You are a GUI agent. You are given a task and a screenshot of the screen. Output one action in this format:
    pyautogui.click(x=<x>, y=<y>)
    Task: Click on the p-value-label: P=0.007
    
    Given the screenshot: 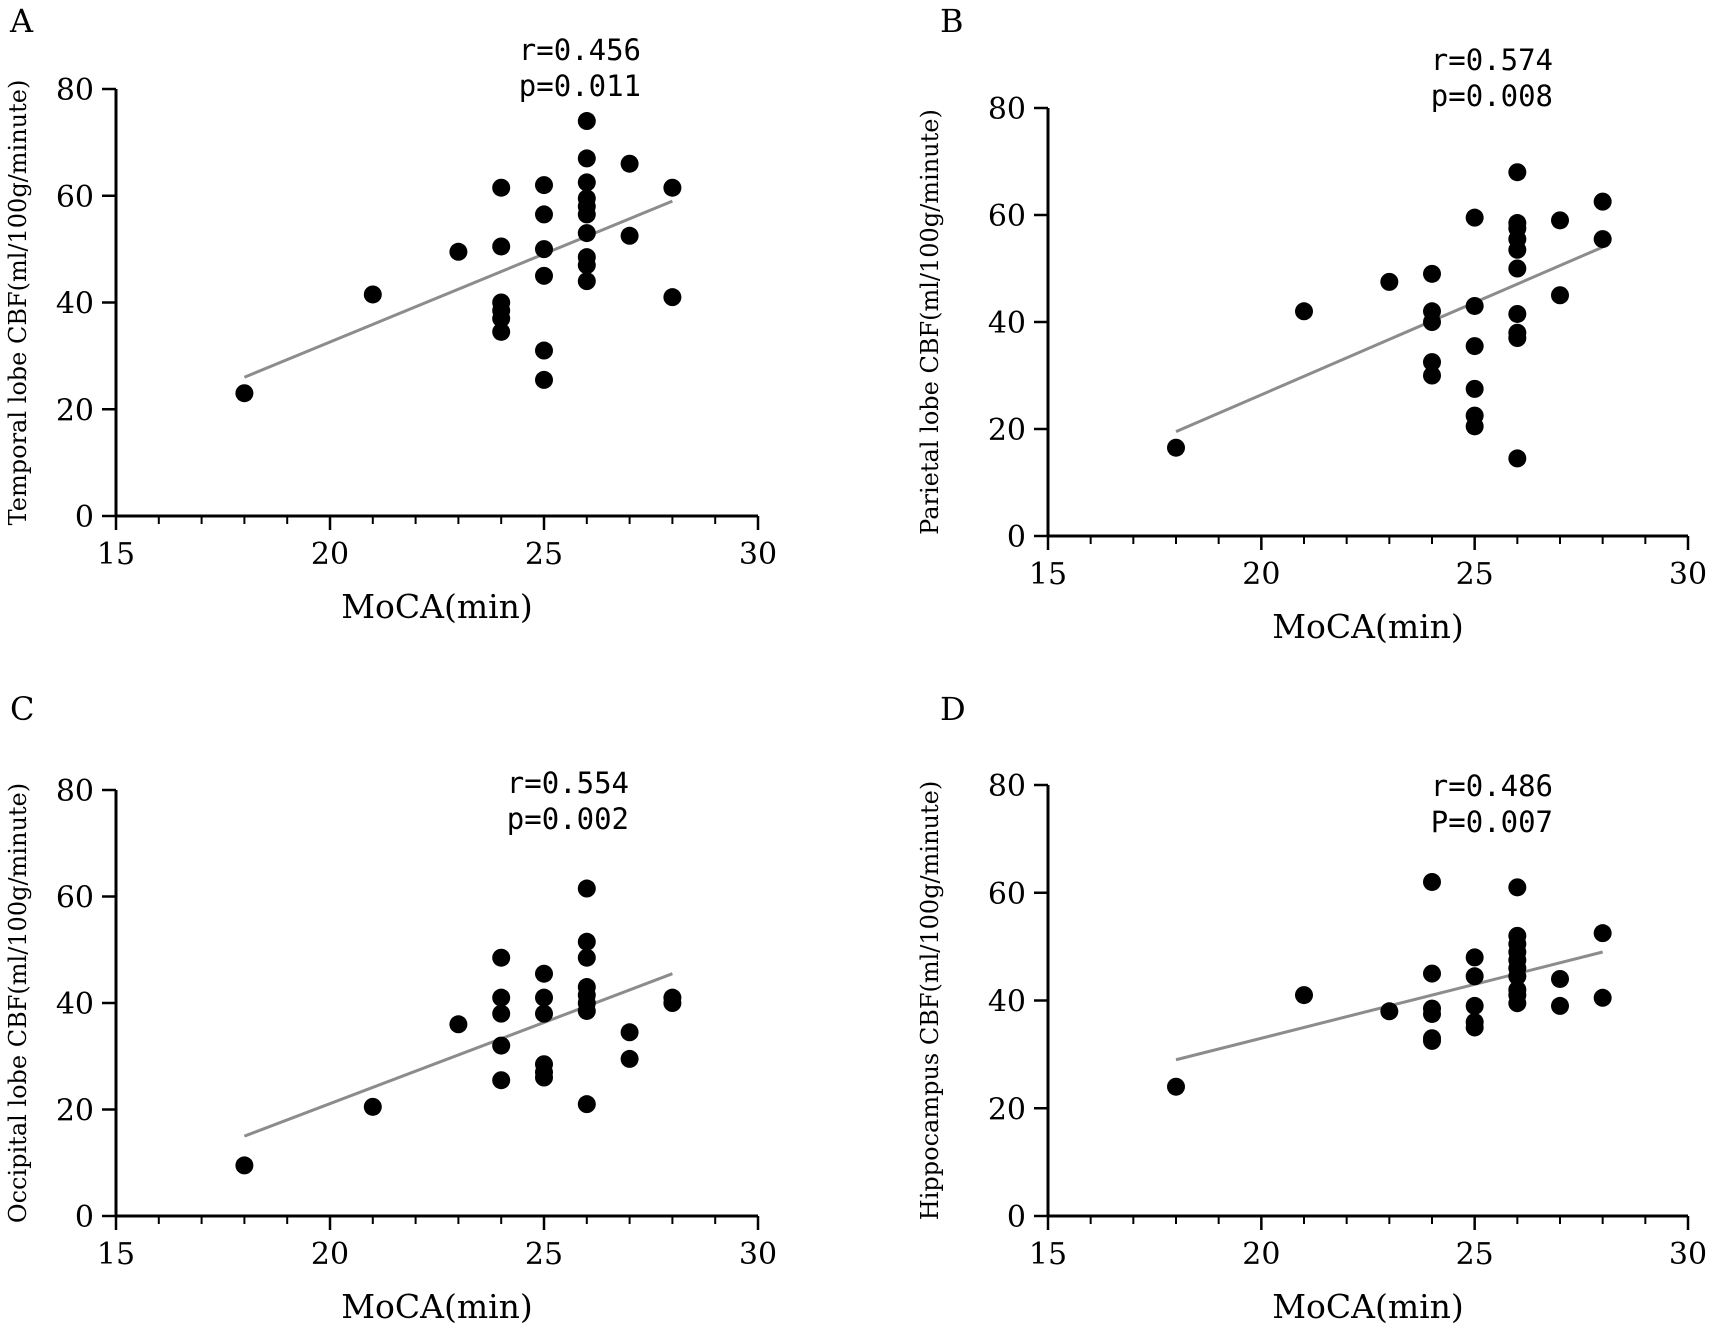 What is the action you would take?
    pyautogui.click(x=1492, y=822)
    